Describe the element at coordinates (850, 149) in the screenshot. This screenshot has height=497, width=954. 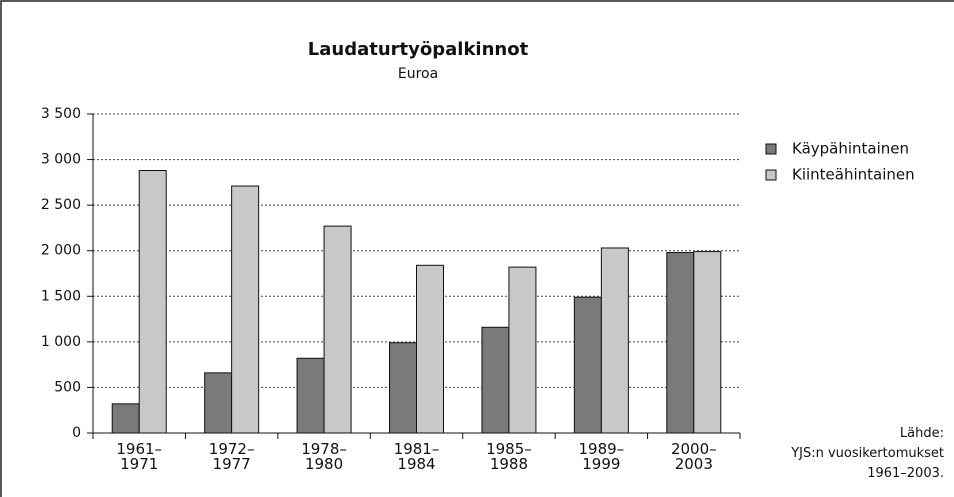
I see `legend-label: Käypähintainen` at that location.